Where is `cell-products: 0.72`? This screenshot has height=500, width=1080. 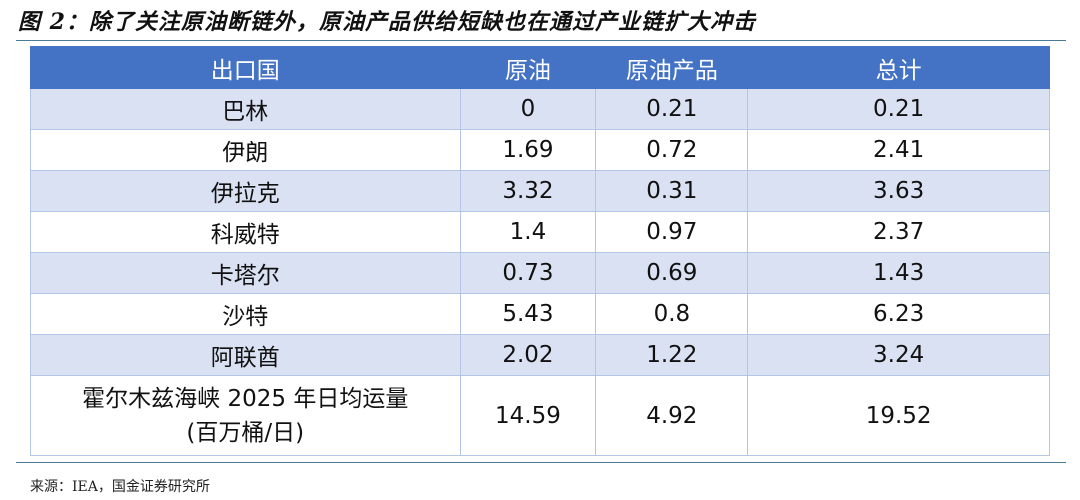
cell-products: 0.72 is located at coordinates (672, 150).